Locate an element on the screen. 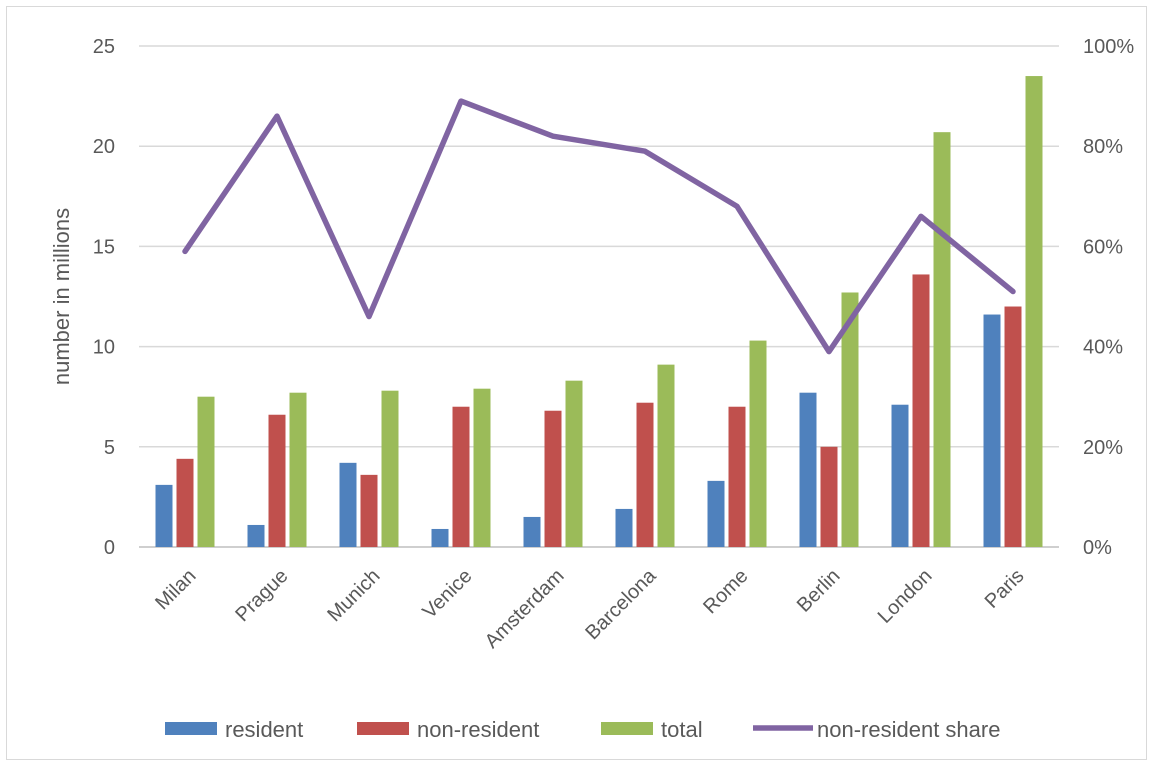 Image resolution: width=1154 pixels, height=767 pixels. legend-label: non-resident is located at coordinates (478, 729).